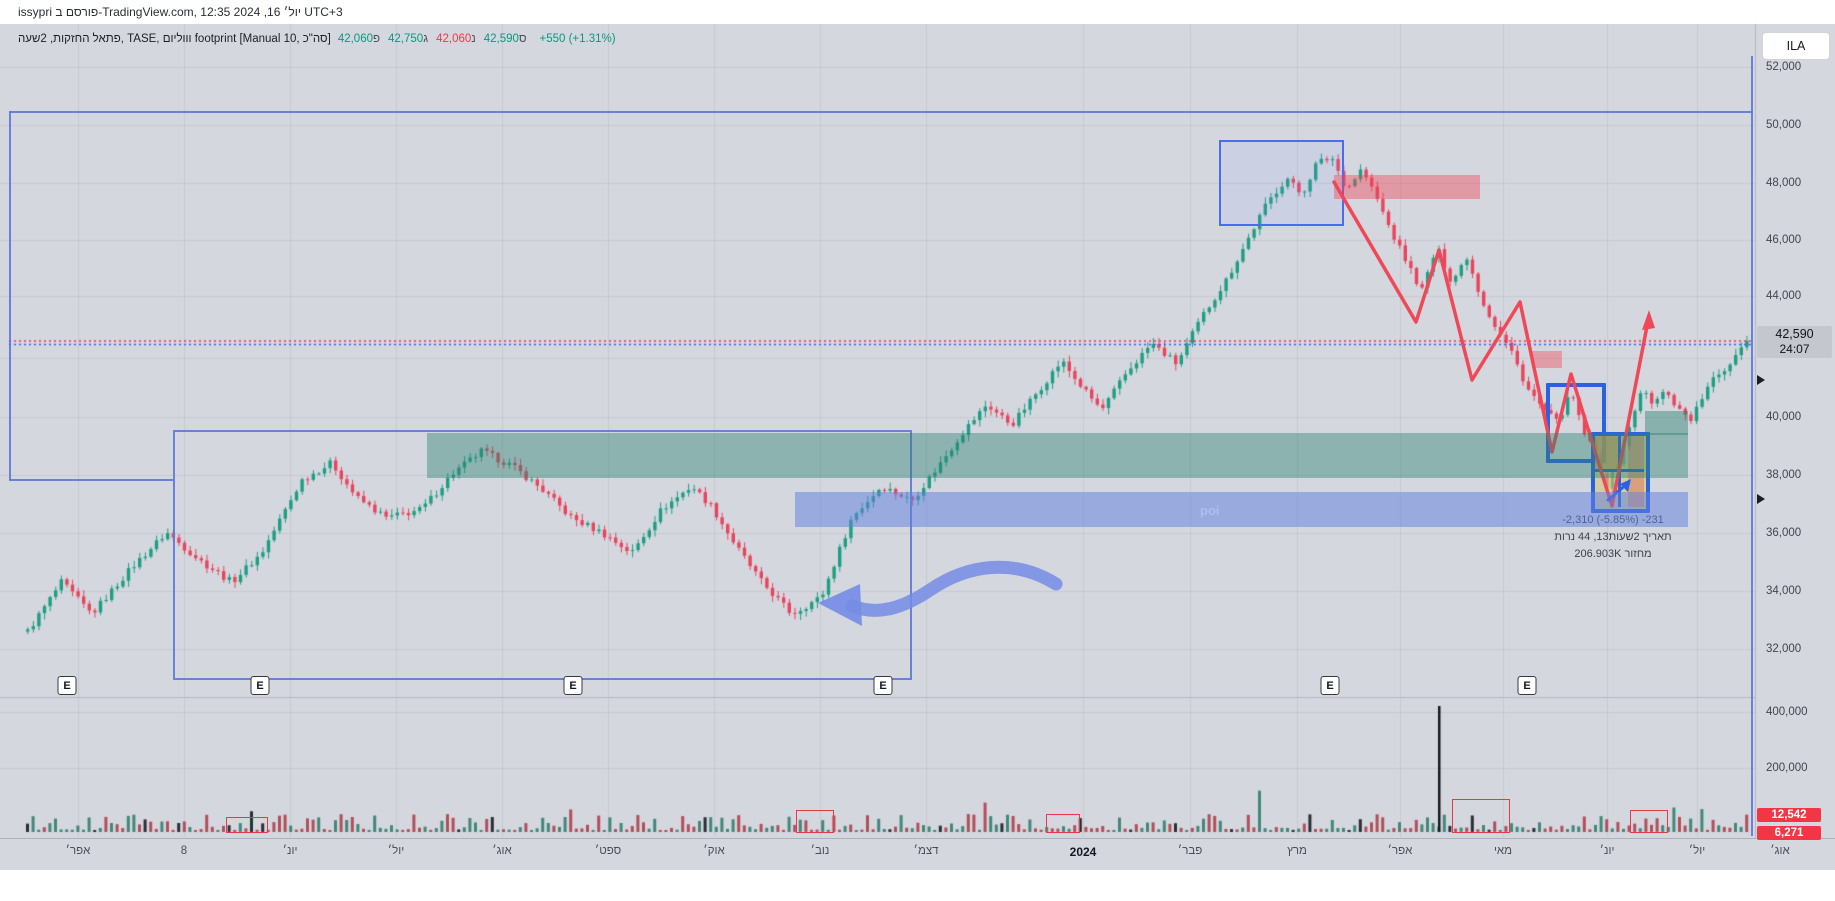 This screenshot has height=901, width=1835. What do you see at coordinates (1297, 851) in the screenshot?
I see `time-tick-label: מרץ` at bounding box center [1297, 851].